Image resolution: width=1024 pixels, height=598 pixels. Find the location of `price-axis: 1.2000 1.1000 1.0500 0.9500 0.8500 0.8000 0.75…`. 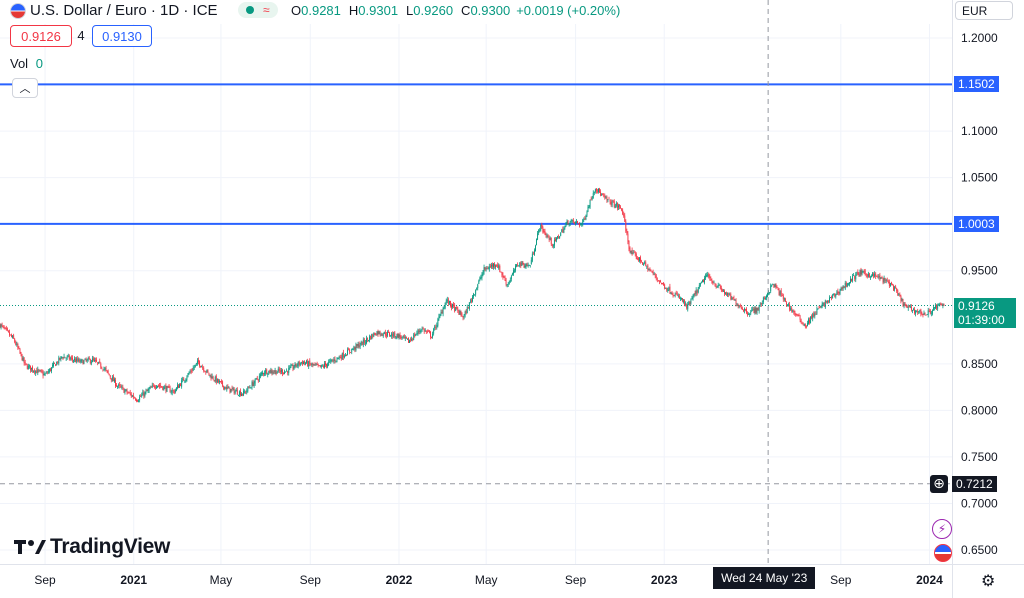

price-axis: 1.2000 1.1000 1.0500 0.9500 0.8500 0.8000 0.75… is located at coordinates (975, 299).